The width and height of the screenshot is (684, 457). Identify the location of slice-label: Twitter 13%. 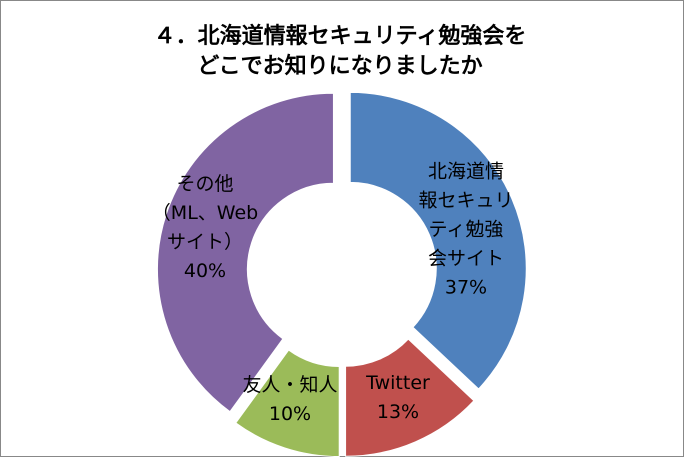
(398, 398).